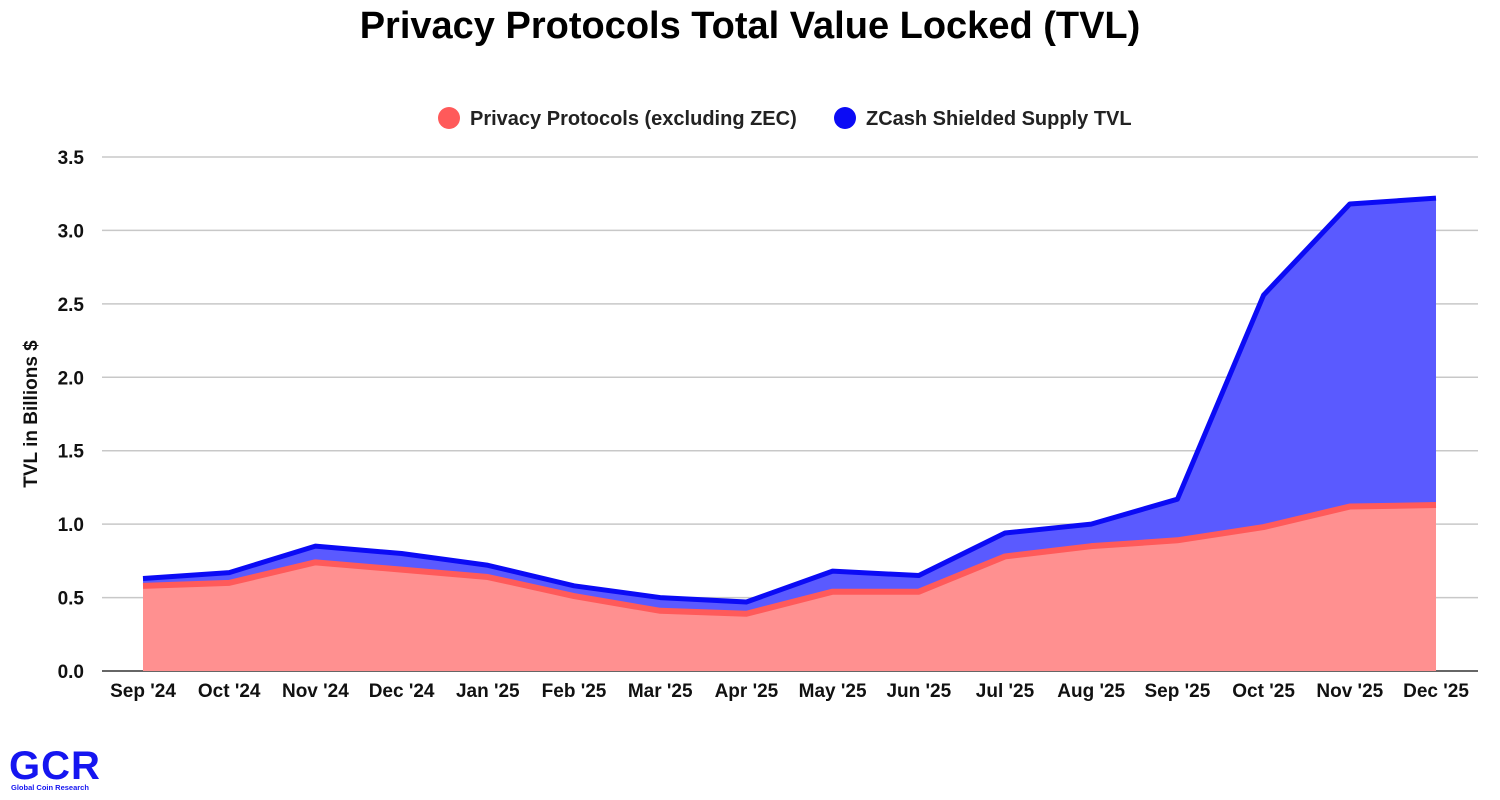 The image size is (1500, 800). What do you see at coordinates (71, 378) in the screenshot?
I see `y-tick-label: 2.0` at bounding box center [71, 378].